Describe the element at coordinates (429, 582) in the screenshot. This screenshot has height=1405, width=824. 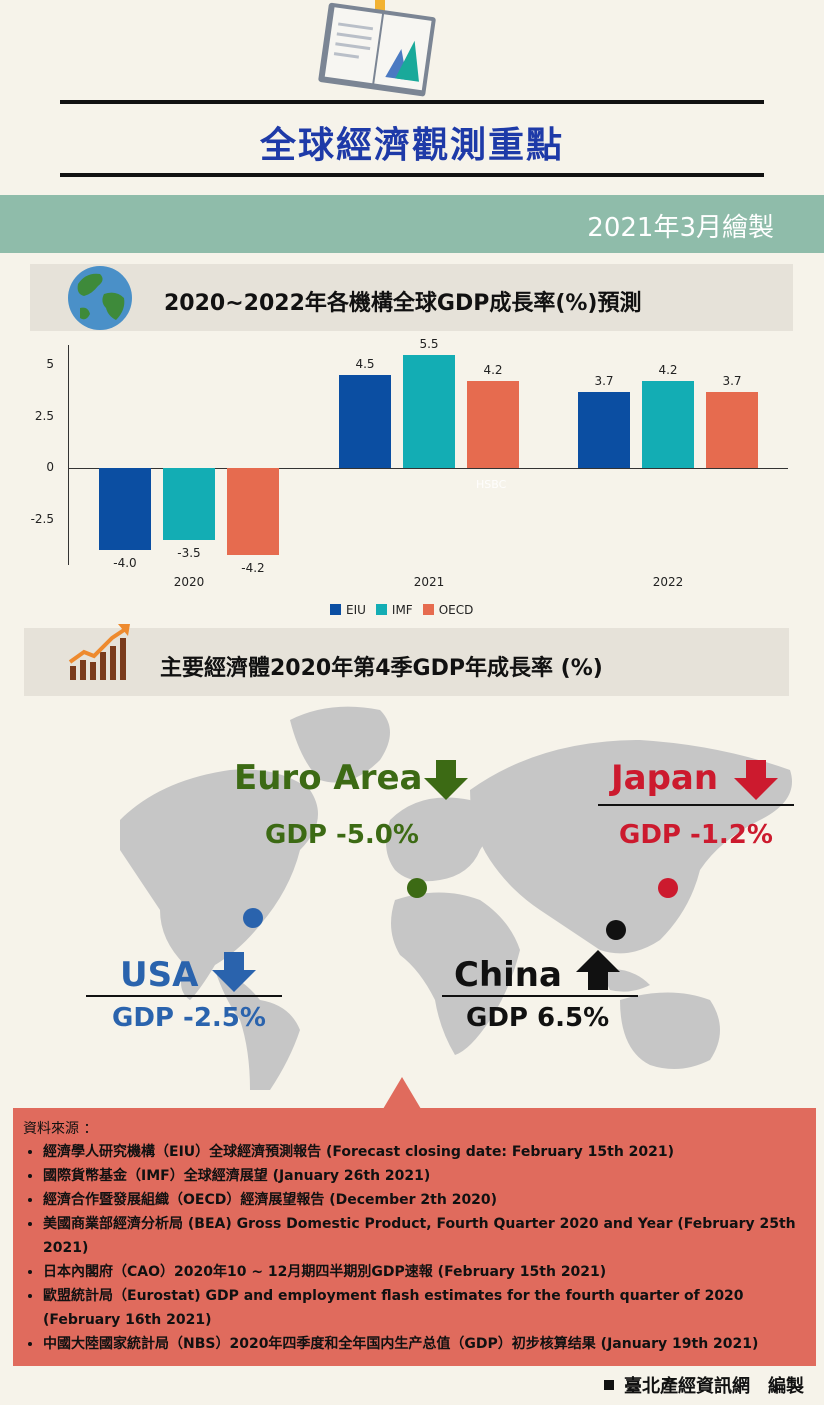
I see `chart-category-label: 2021` at that location.